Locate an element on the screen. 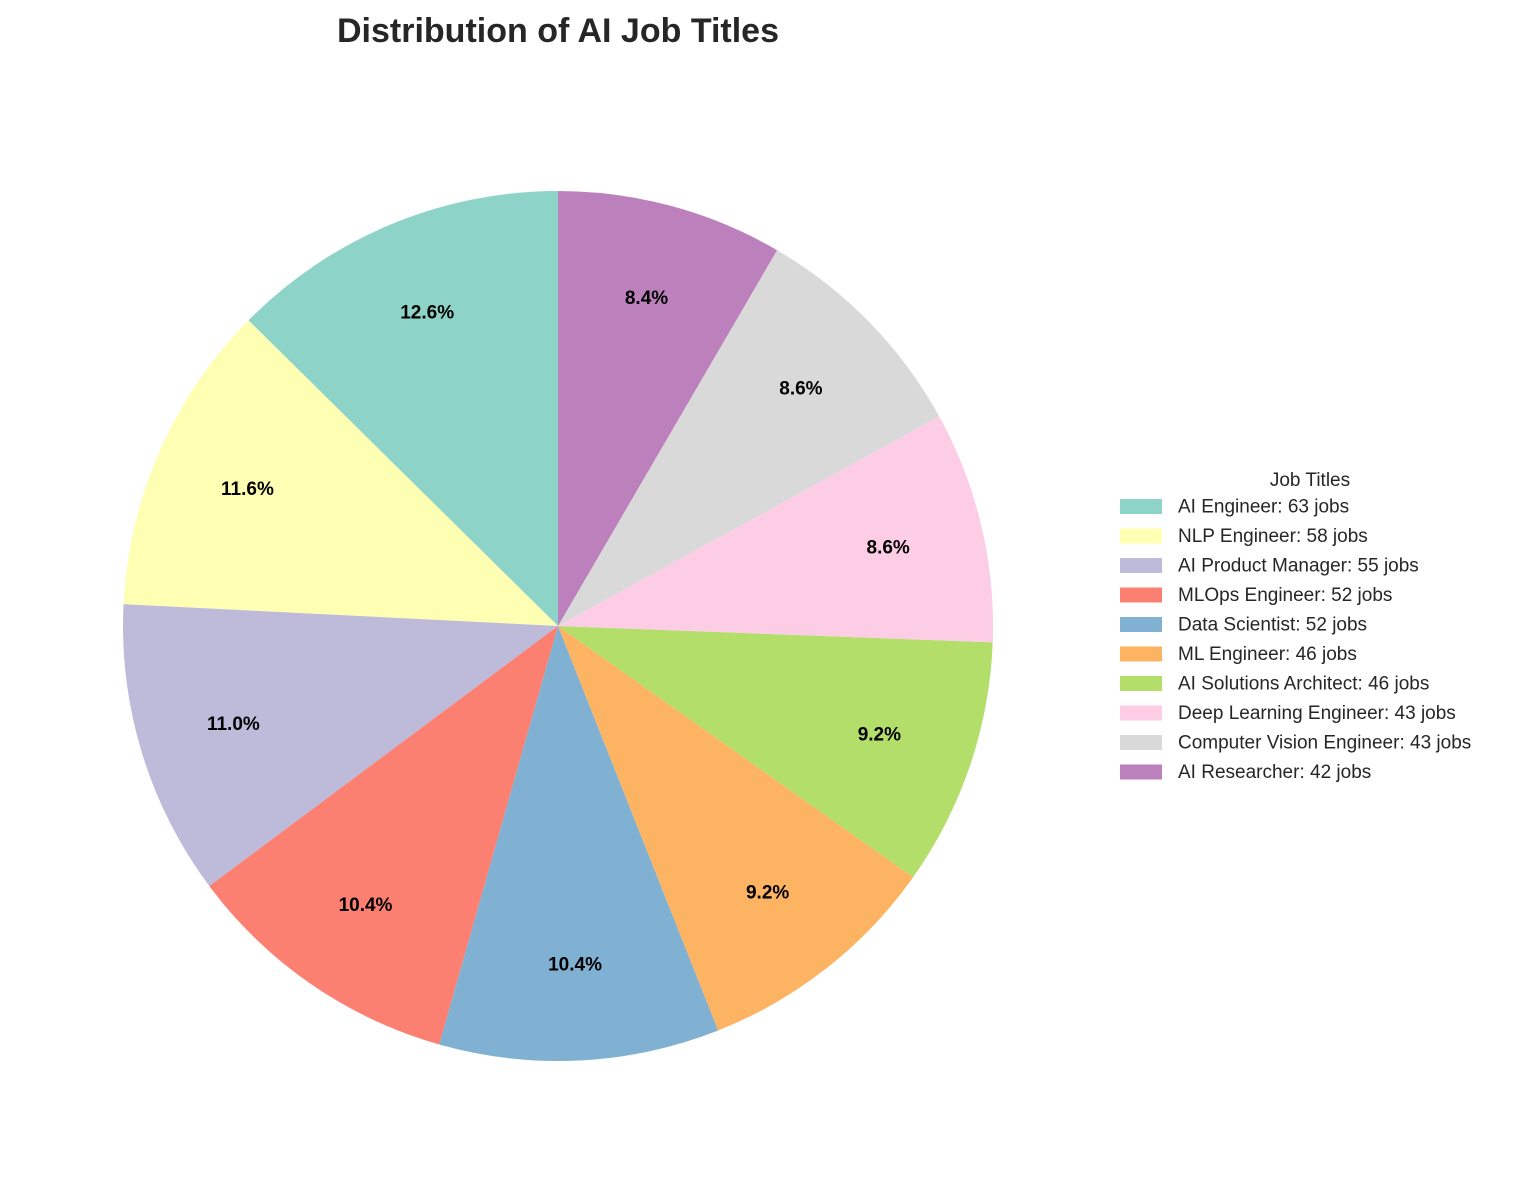  pie-slice-data-scientist is located at coordinates (579, 843).